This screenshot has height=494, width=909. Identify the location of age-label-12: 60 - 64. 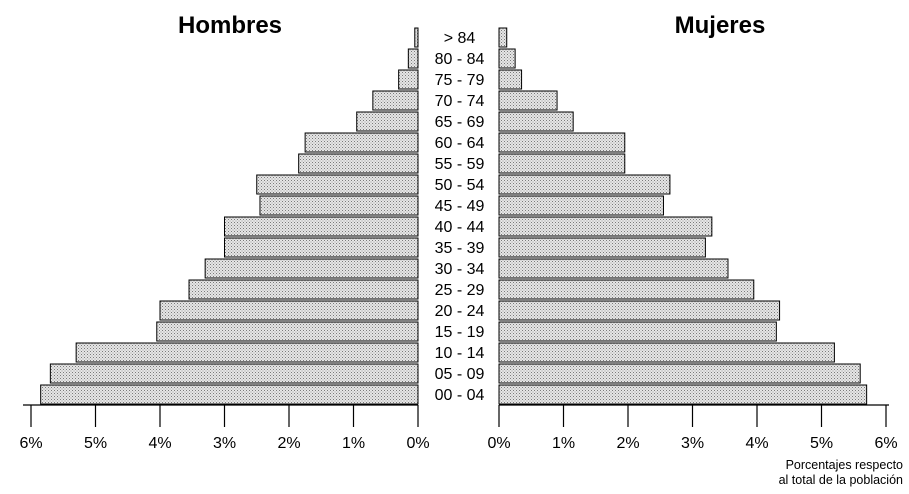
(460, 143).